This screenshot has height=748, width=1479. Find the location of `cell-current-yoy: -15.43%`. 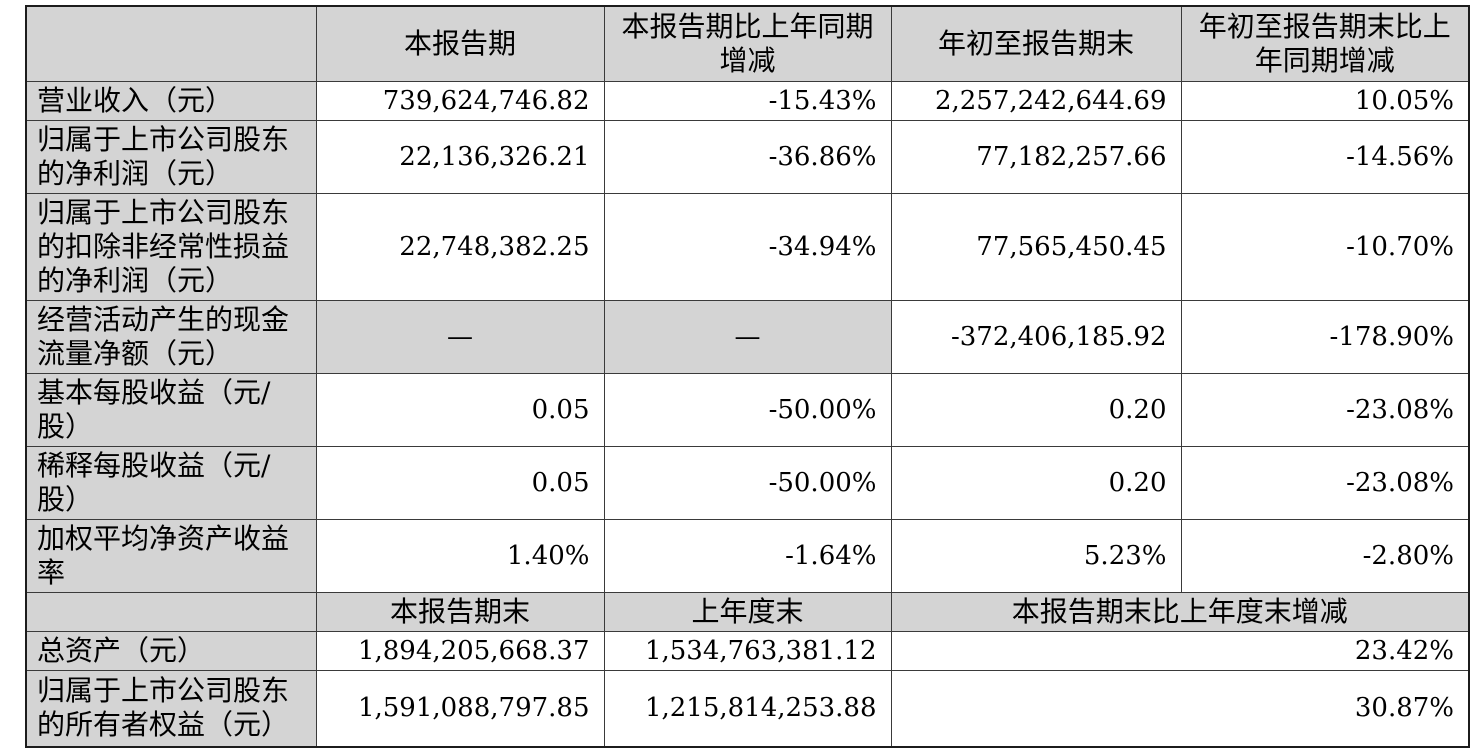

cell-current-yoy: -15.43% is located at coordinates (747, 100).